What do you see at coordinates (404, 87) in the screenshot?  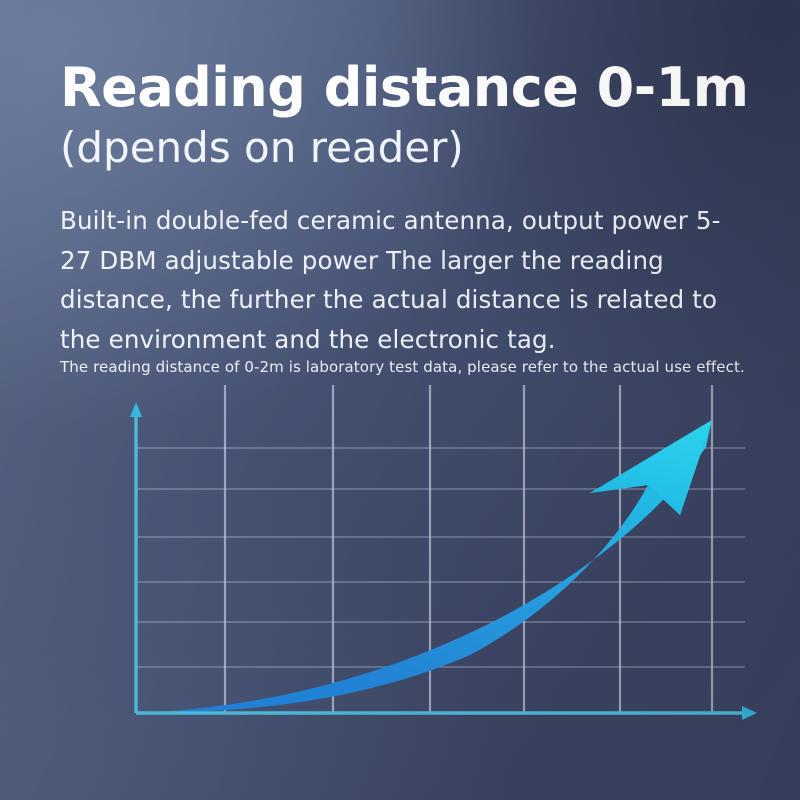 I see `page-title: Reading distance 0-1m` at bounding box center [404, 87].